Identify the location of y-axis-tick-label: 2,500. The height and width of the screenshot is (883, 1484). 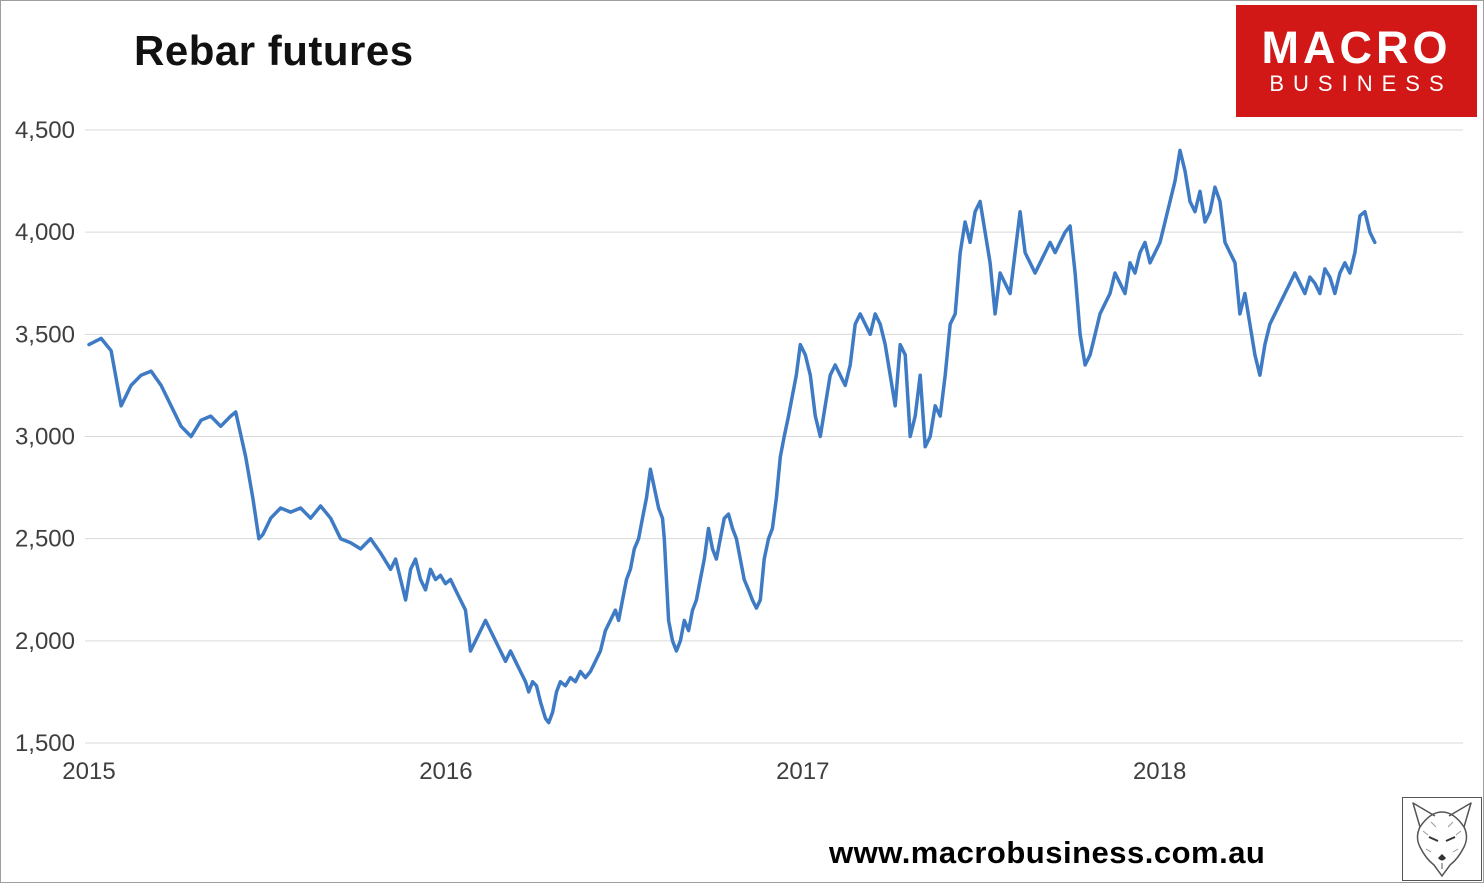
(45, 539).